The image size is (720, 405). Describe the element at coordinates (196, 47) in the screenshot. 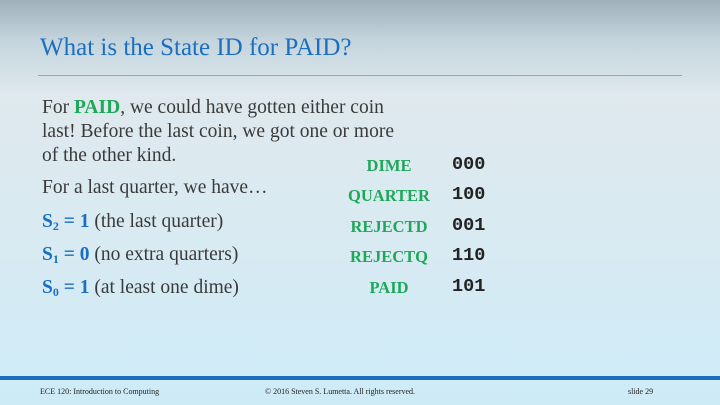

I see `slide-title: What is the State ID for PAID?` at that location.